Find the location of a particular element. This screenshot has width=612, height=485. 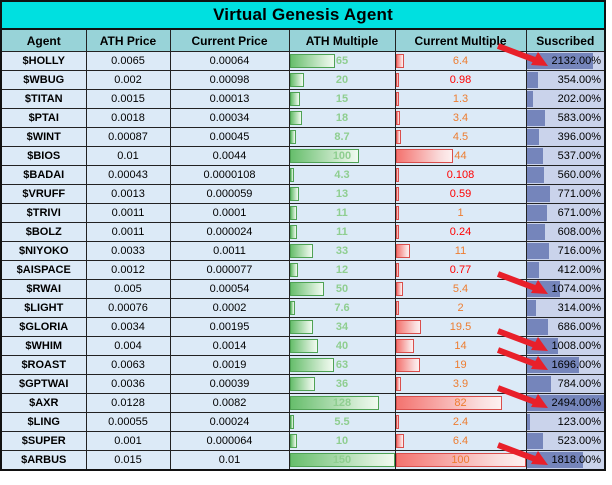

current-multiple-value: 14 is located at coordinates (460, 346).